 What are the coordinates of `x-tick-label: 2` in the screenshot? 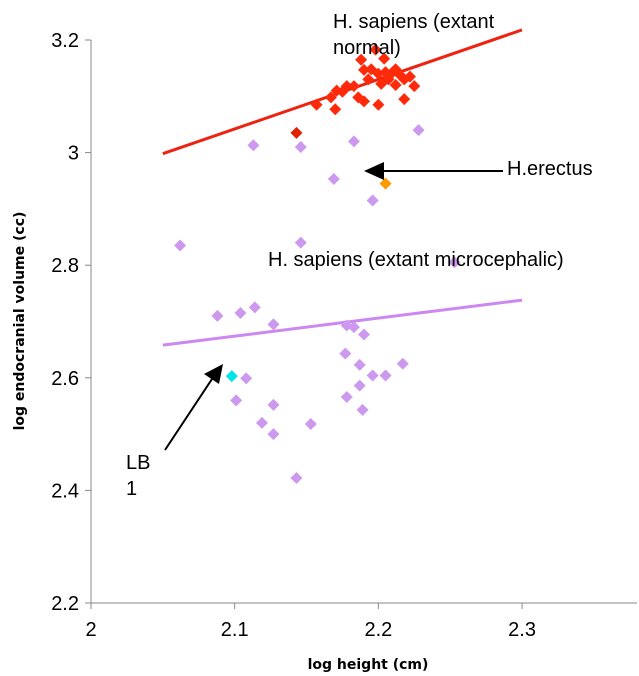 It's located at (90, 630).